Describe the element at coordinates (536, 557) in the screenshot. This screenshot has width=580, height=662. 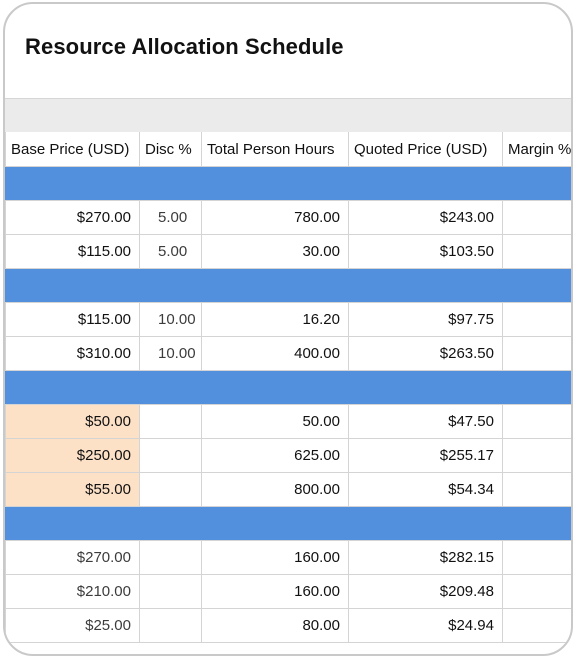
I see `margin-cell: 45.42` at that location.